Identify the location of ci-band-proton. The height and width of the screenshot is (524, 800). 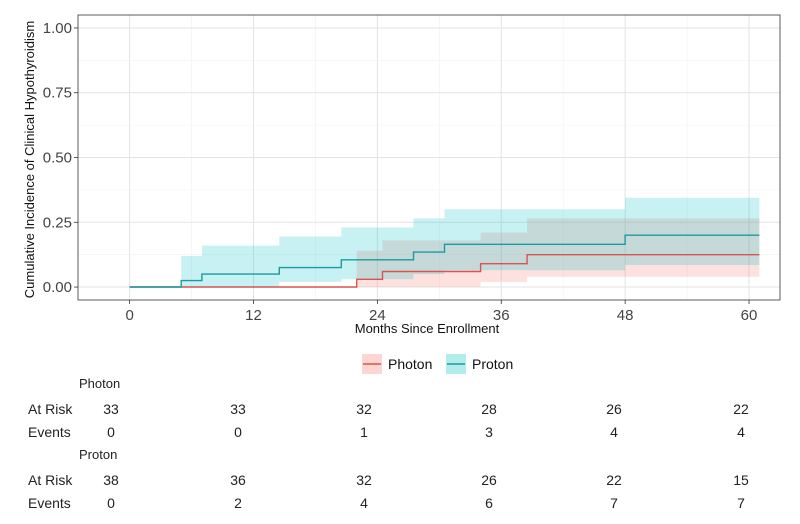
(444, 242).